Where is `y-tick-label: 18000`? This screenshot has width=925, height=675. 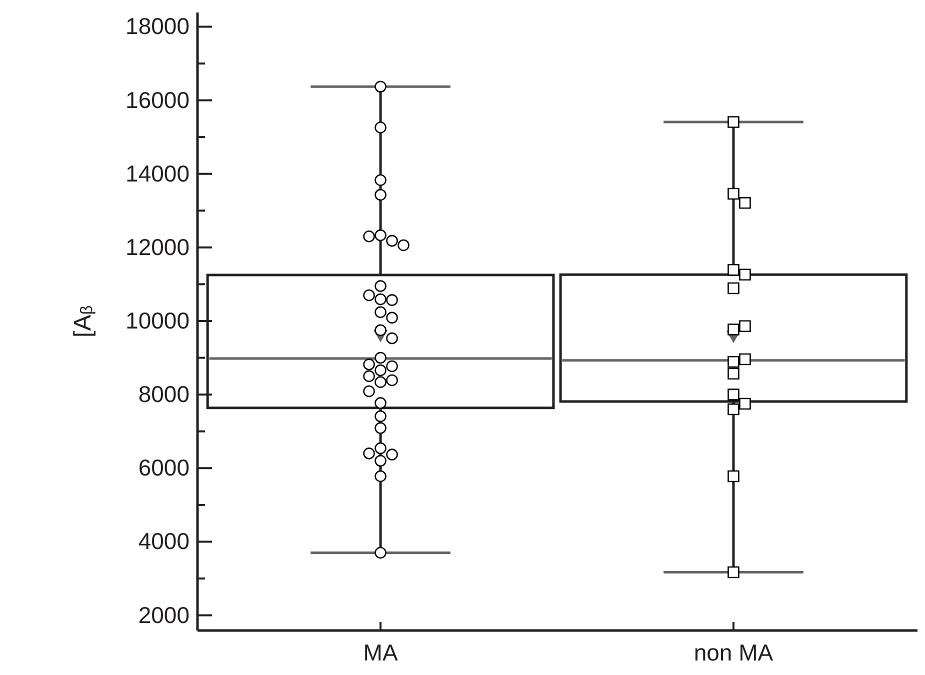 y-tick-label: 18000 is located at coordinates (158, 26).